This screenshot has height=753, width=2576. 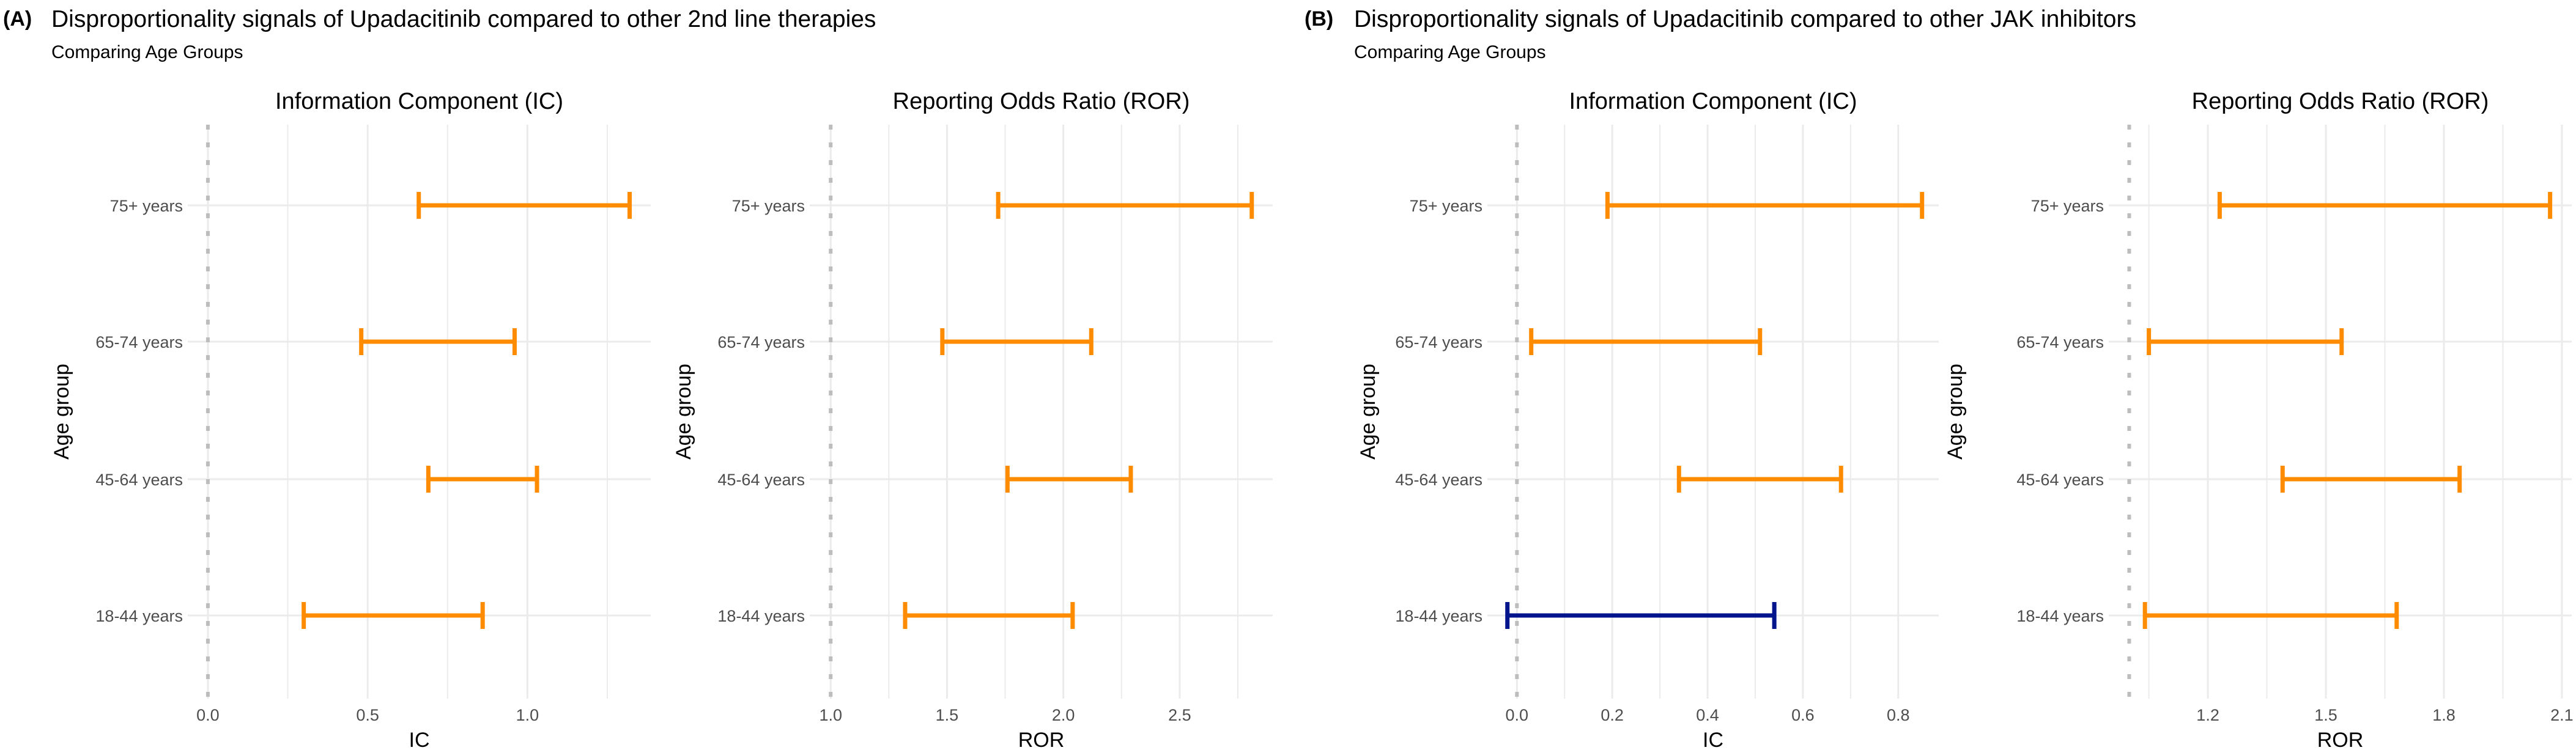 What do you see at coordinates (1063, 715) in the screenshot?
I see `x-tick-label: 2.0` at bounding box center [1063, 715].